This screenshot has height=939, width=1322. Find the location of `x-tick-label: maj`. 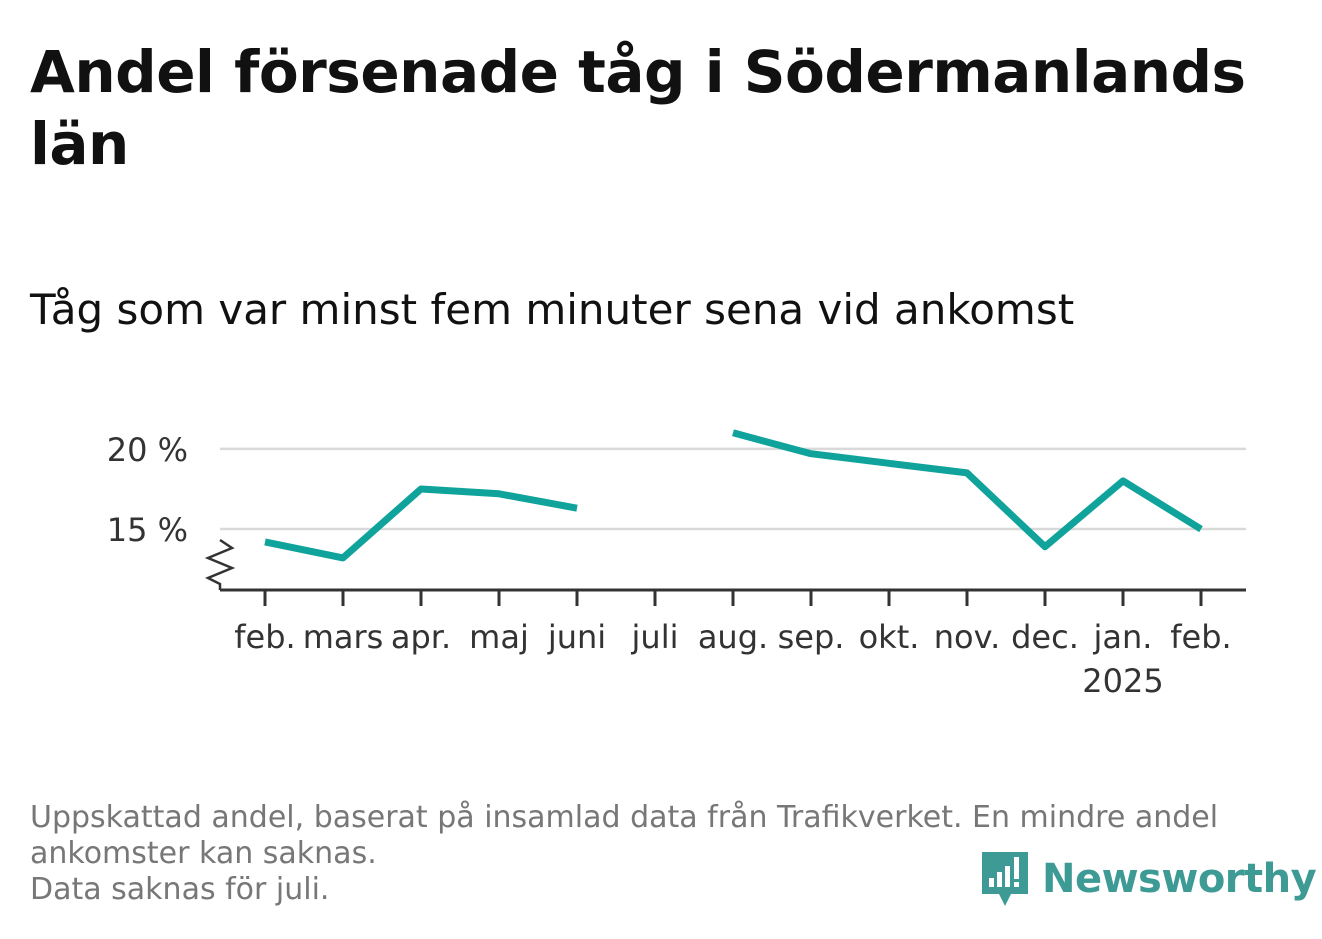

x-tick-label: maj is located at coordinates (499, 637).